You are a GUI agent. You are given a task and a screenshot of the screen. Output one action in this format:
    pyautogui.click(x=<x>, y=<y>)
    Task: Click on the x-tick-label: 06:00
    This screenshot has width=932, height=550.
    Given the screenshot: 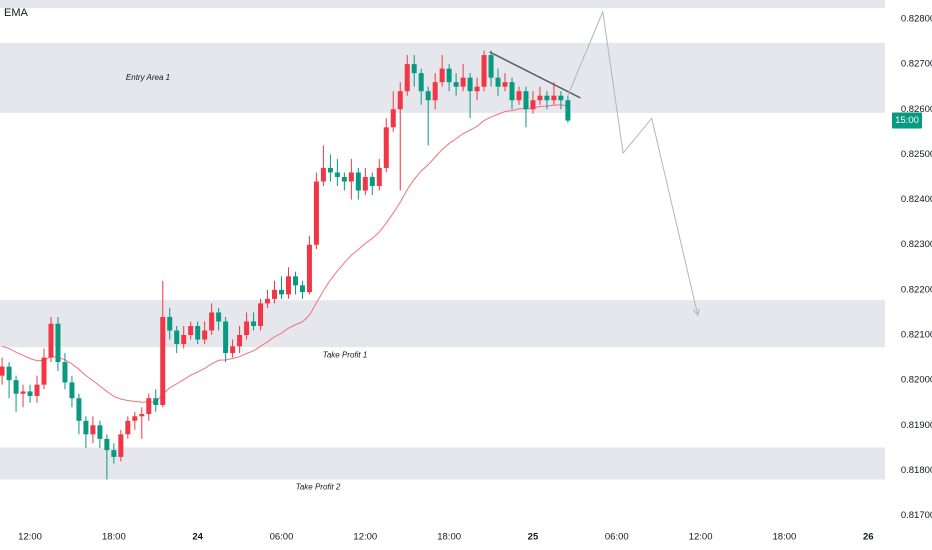 What is the action you would take?
    pyautogui.click(x=617, y=537)
    